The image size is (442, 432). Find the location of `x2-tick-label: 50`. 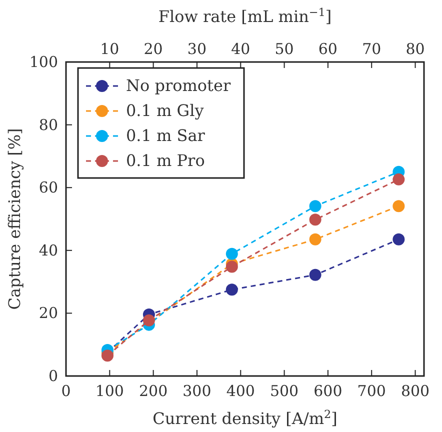

x2-tick-label: 50 is located at coordinates (284, 49).